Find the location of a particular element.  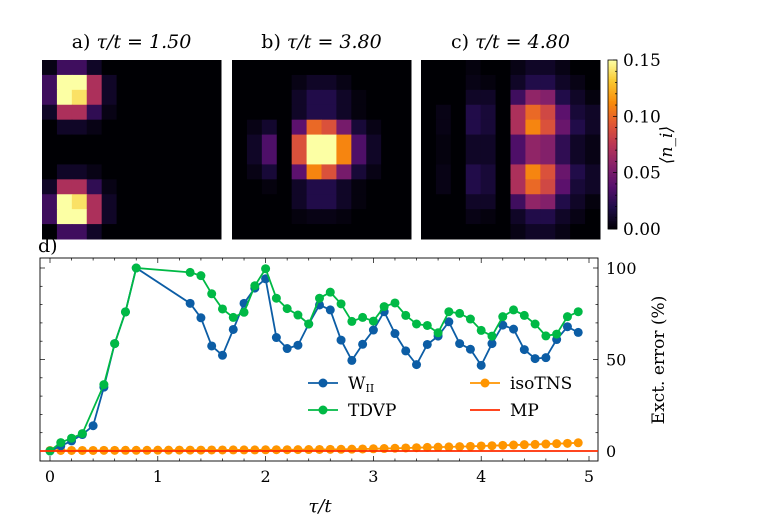

legend-marker is located at coordinates (323, 410).